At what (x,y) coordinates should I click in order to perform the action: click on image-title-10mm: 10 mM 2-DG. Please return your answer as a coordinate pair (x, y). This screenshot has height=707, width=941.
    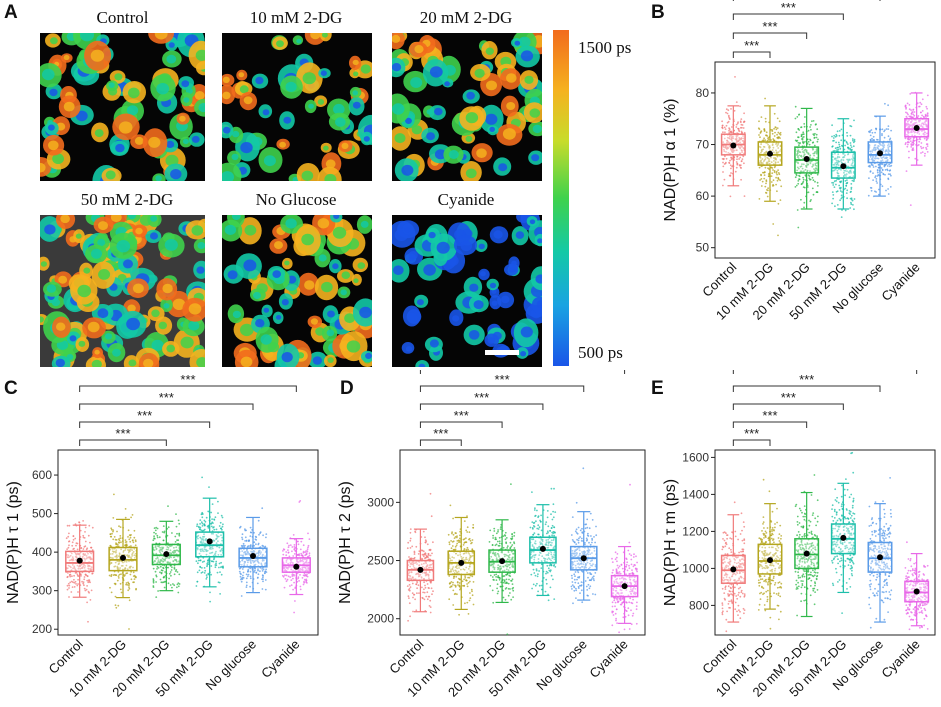
    Looking at the image, I should click on (296, 17).